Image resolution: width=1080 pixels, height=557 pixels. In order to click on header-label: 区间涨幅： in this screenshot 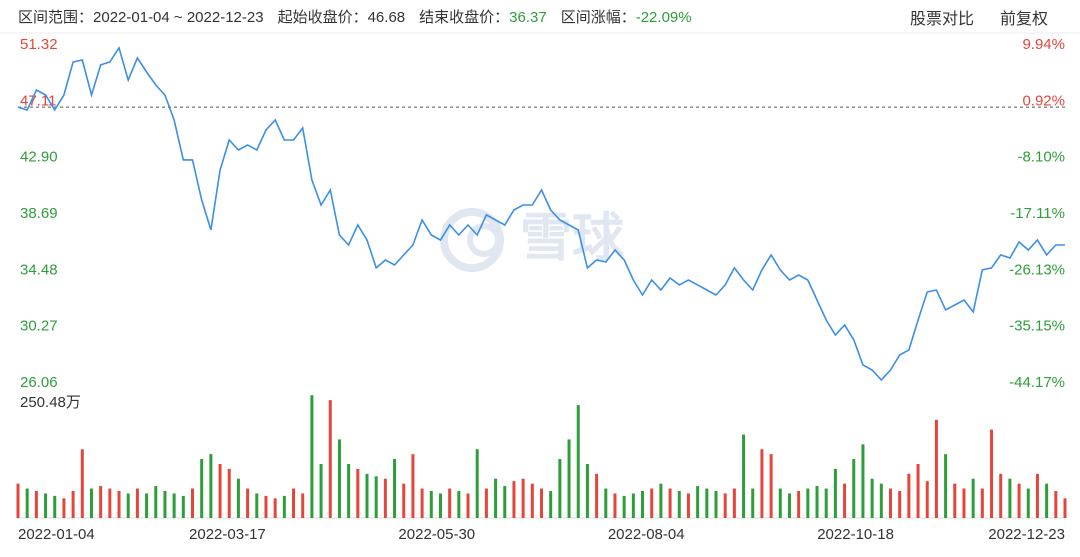, I will do `click(598, 17)`.